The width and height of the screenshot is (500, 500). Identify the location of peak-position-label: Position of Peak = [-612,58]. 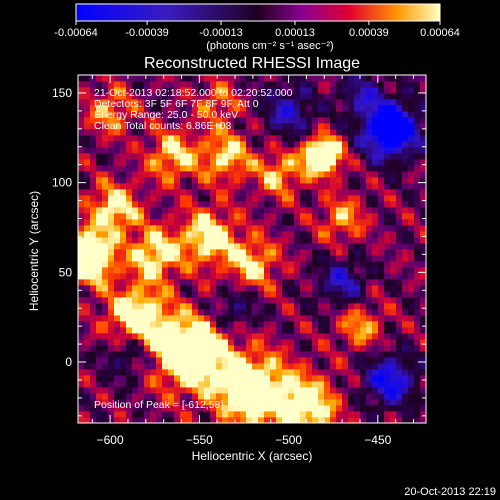
(158, 405).